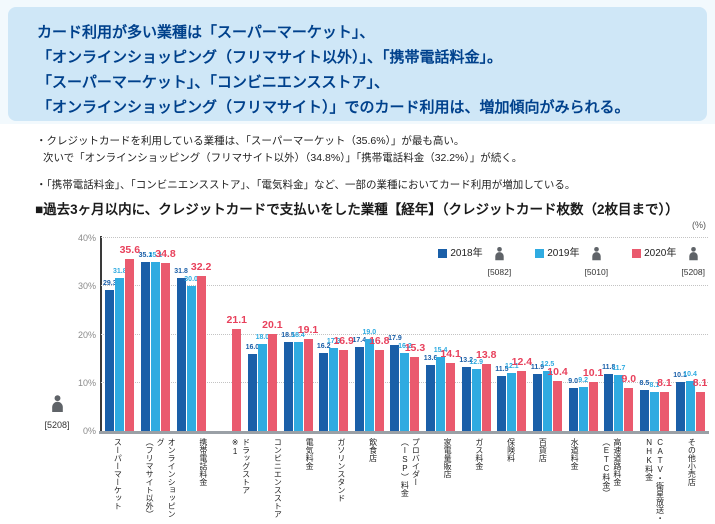  I want to click on bar-slot: 12.5, so click(547, 334).